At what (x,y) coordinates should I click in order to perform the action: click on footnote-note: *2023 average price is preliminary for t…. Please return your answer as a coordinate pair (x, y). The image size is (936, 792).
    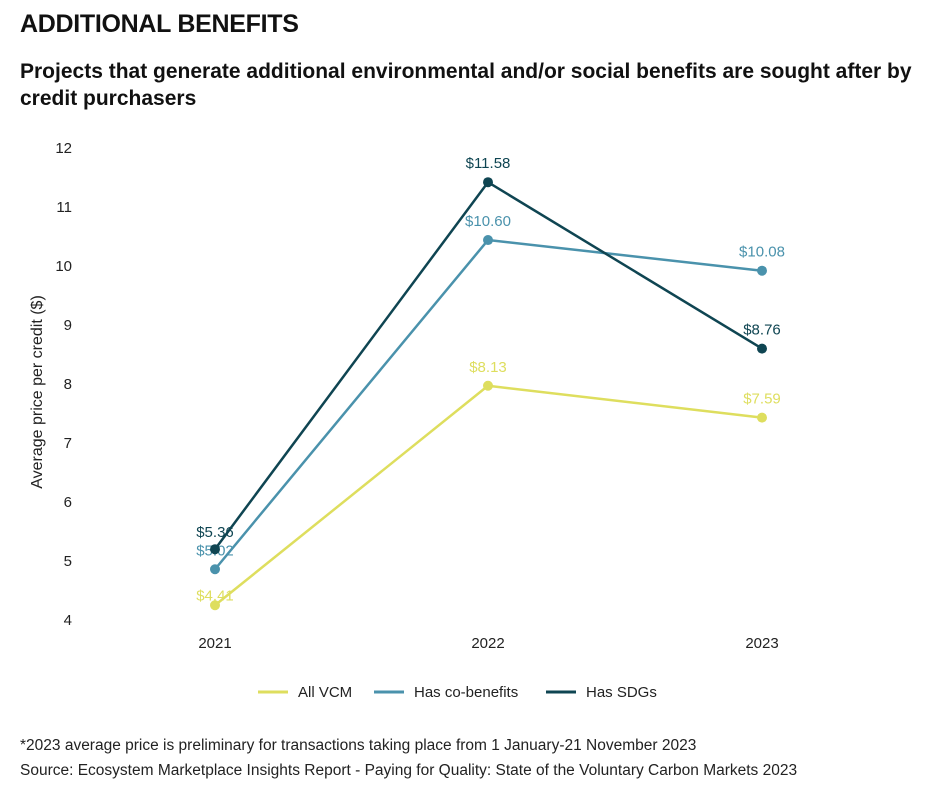
    Looking at the image, I should click on (358, 745).